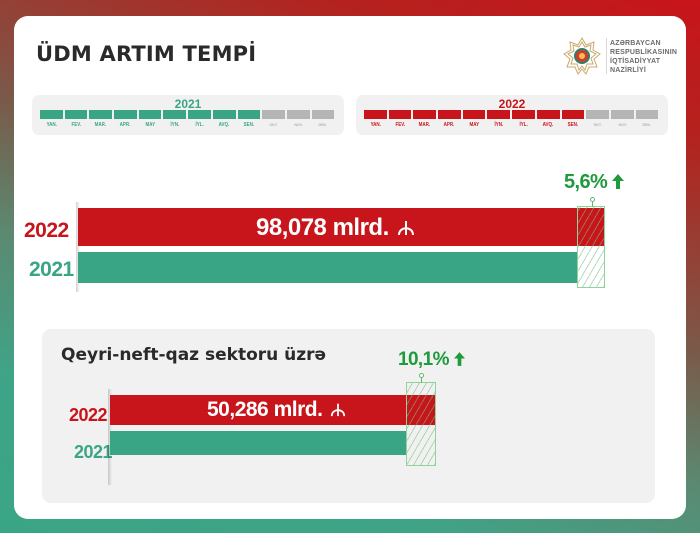  Describe the element at coordinates (594, 182) in the screenshot. I see `growth-percent: 5,6%` at that location.